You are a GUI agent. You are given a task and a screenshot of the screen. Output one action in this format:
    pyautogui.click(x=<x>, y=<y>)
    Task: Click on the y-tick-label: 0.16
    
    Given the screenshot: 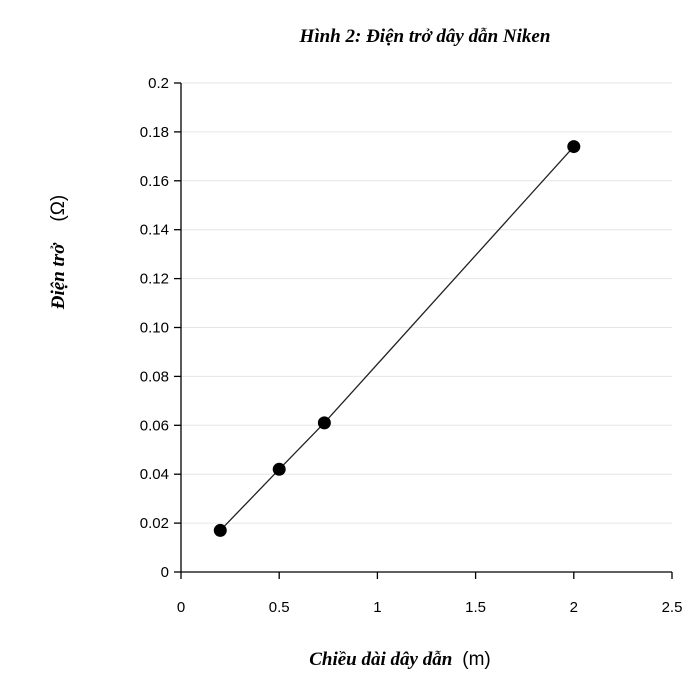 What is the action you would take?
    pyautogui.click(x=154, y=181)
    